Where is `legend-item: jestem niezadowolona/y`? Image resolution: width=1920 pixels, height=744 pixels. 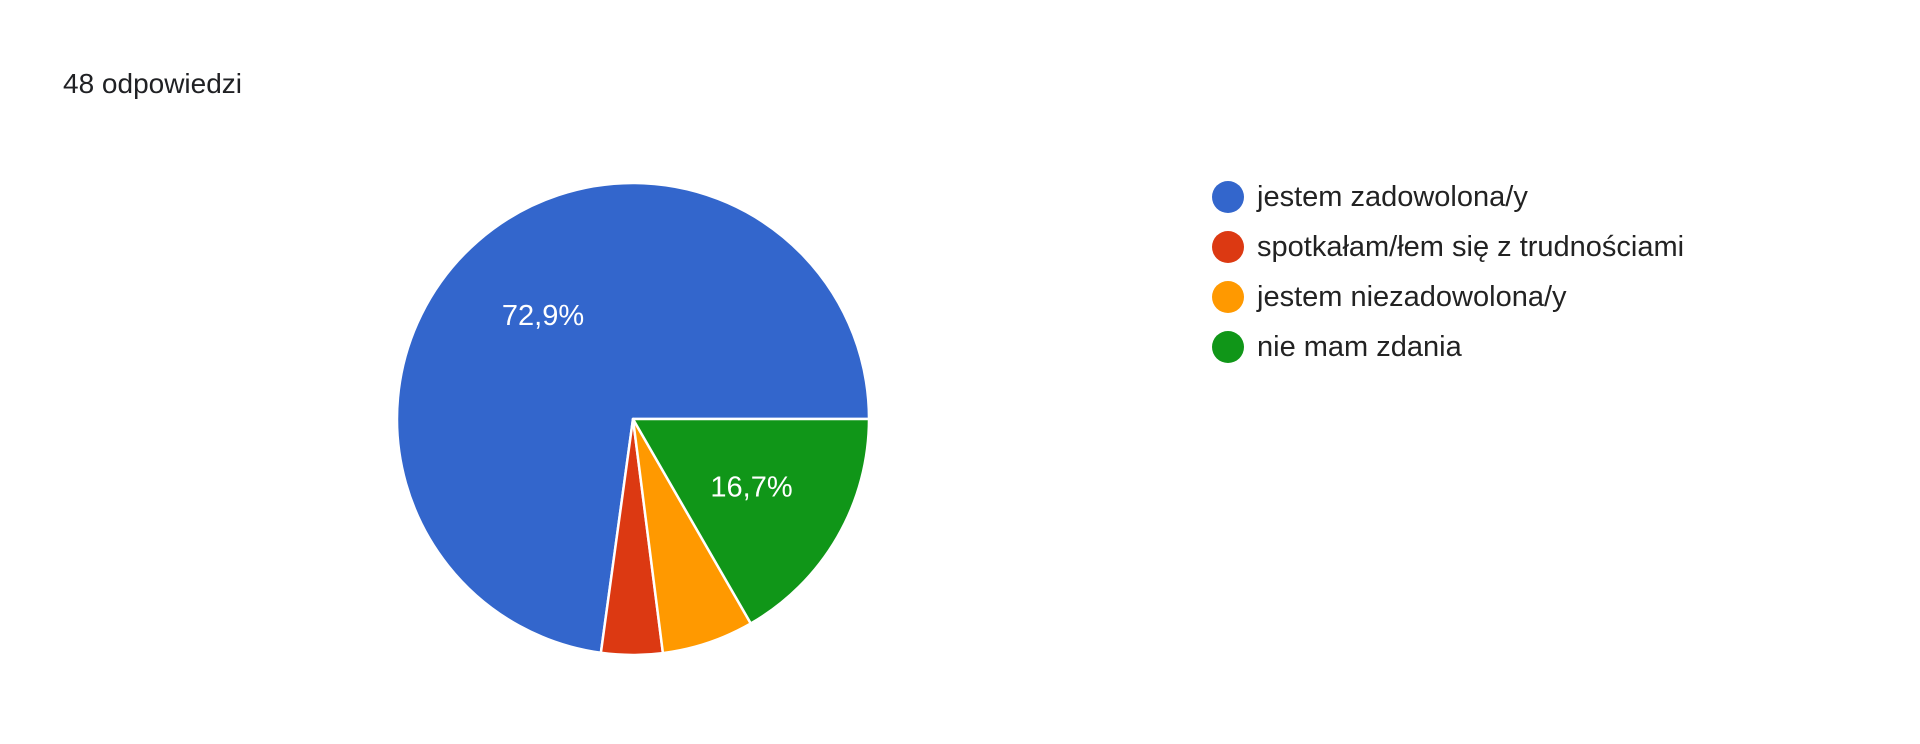
legend-item: jestem niezadowolona/y is located at coordinates (1448, 297).